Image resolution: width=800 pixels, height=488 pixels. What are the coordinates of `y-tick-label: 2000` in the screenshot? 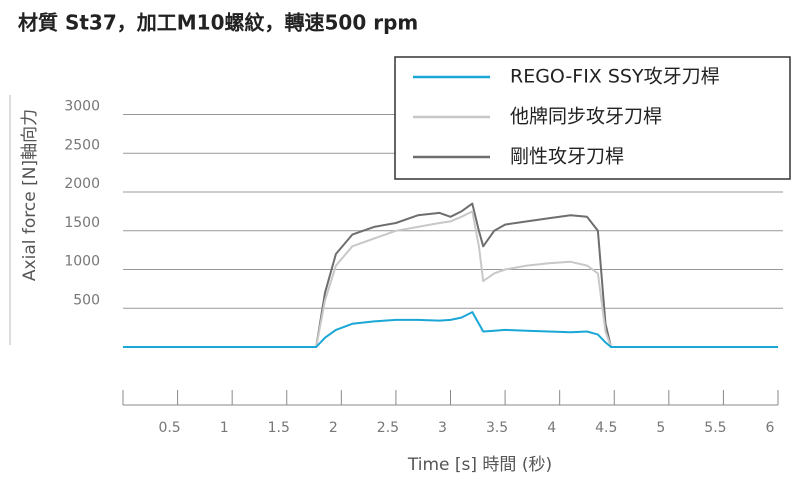 It's located at (82, 184).